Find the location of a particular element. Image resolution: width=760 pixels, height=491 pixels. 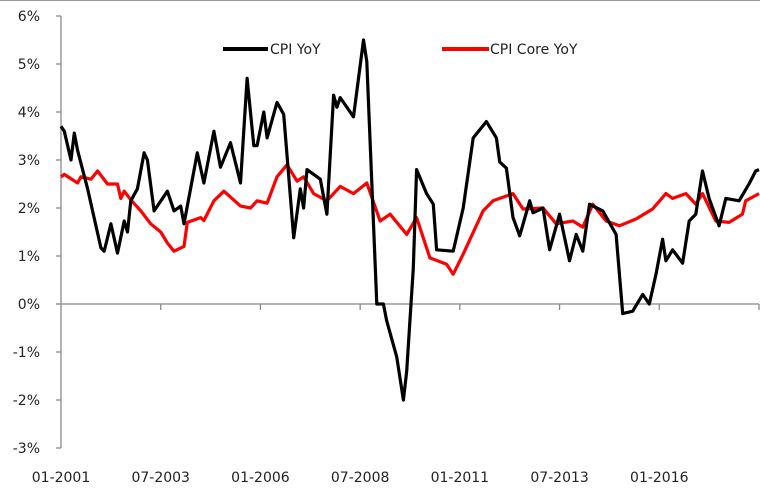

y-tick-label: 4% is located at coordinates (29, 113).